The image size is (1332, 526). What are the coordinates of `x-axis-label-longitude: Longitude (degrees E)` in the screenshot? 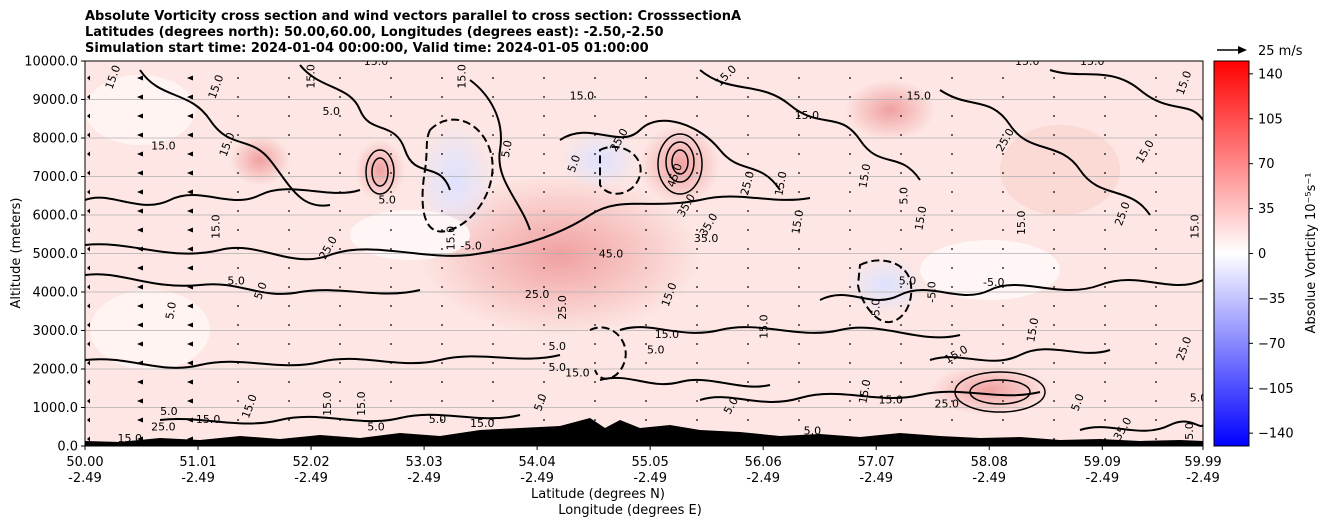 It's located at (630, 510).